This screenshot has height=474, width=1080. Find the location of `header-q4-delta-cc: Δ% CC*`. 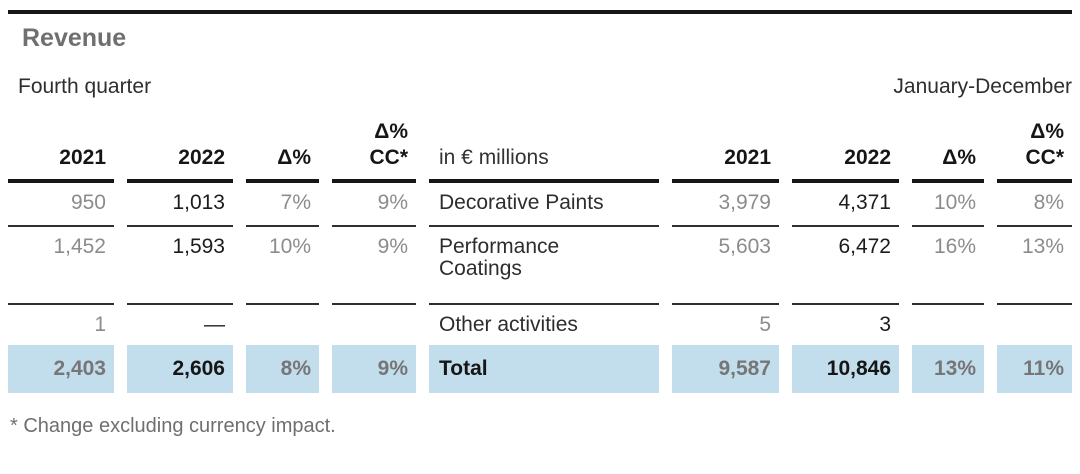

header-q4-delta-cc: Δ% CC* is located at coordinates (374, 151).